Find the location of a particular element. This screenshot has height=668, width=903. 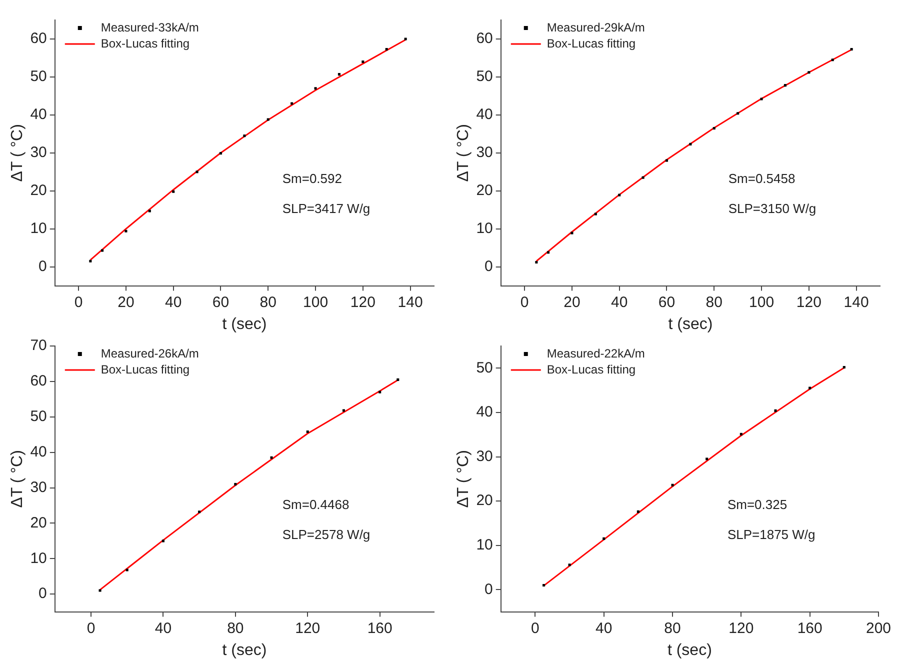

annotation: SLP=3417 W/g is located at coordinates (326, 208).